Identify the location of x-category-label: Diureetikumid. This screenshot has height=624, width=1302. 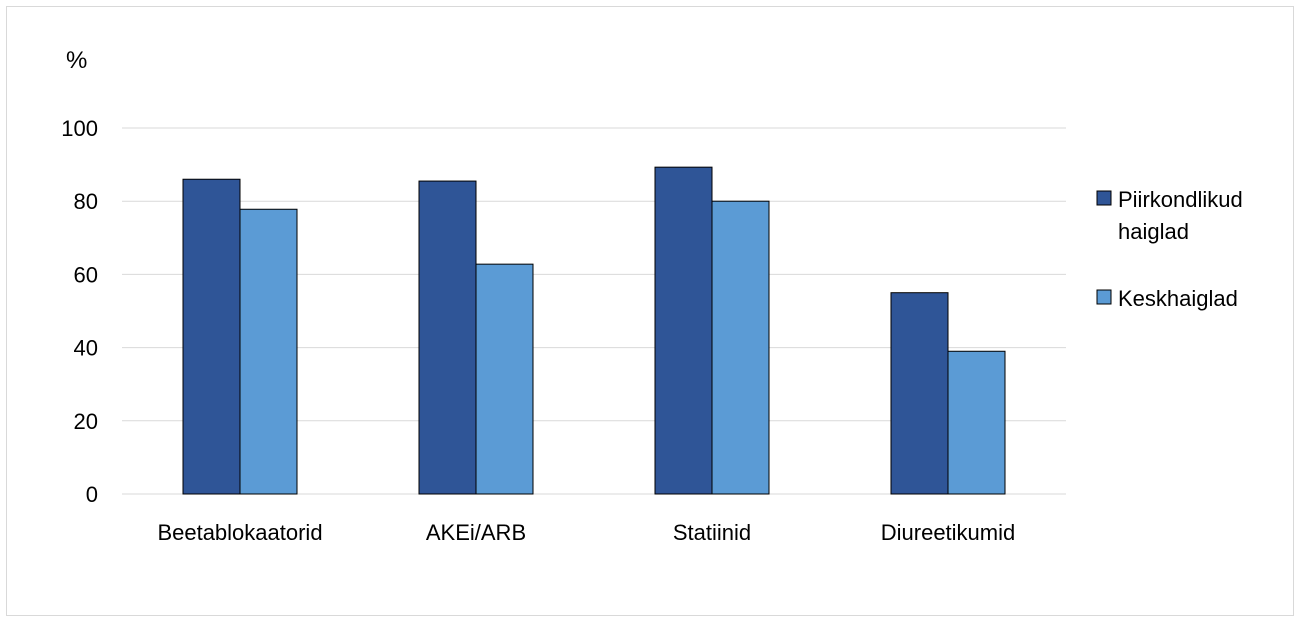
(948, 532).